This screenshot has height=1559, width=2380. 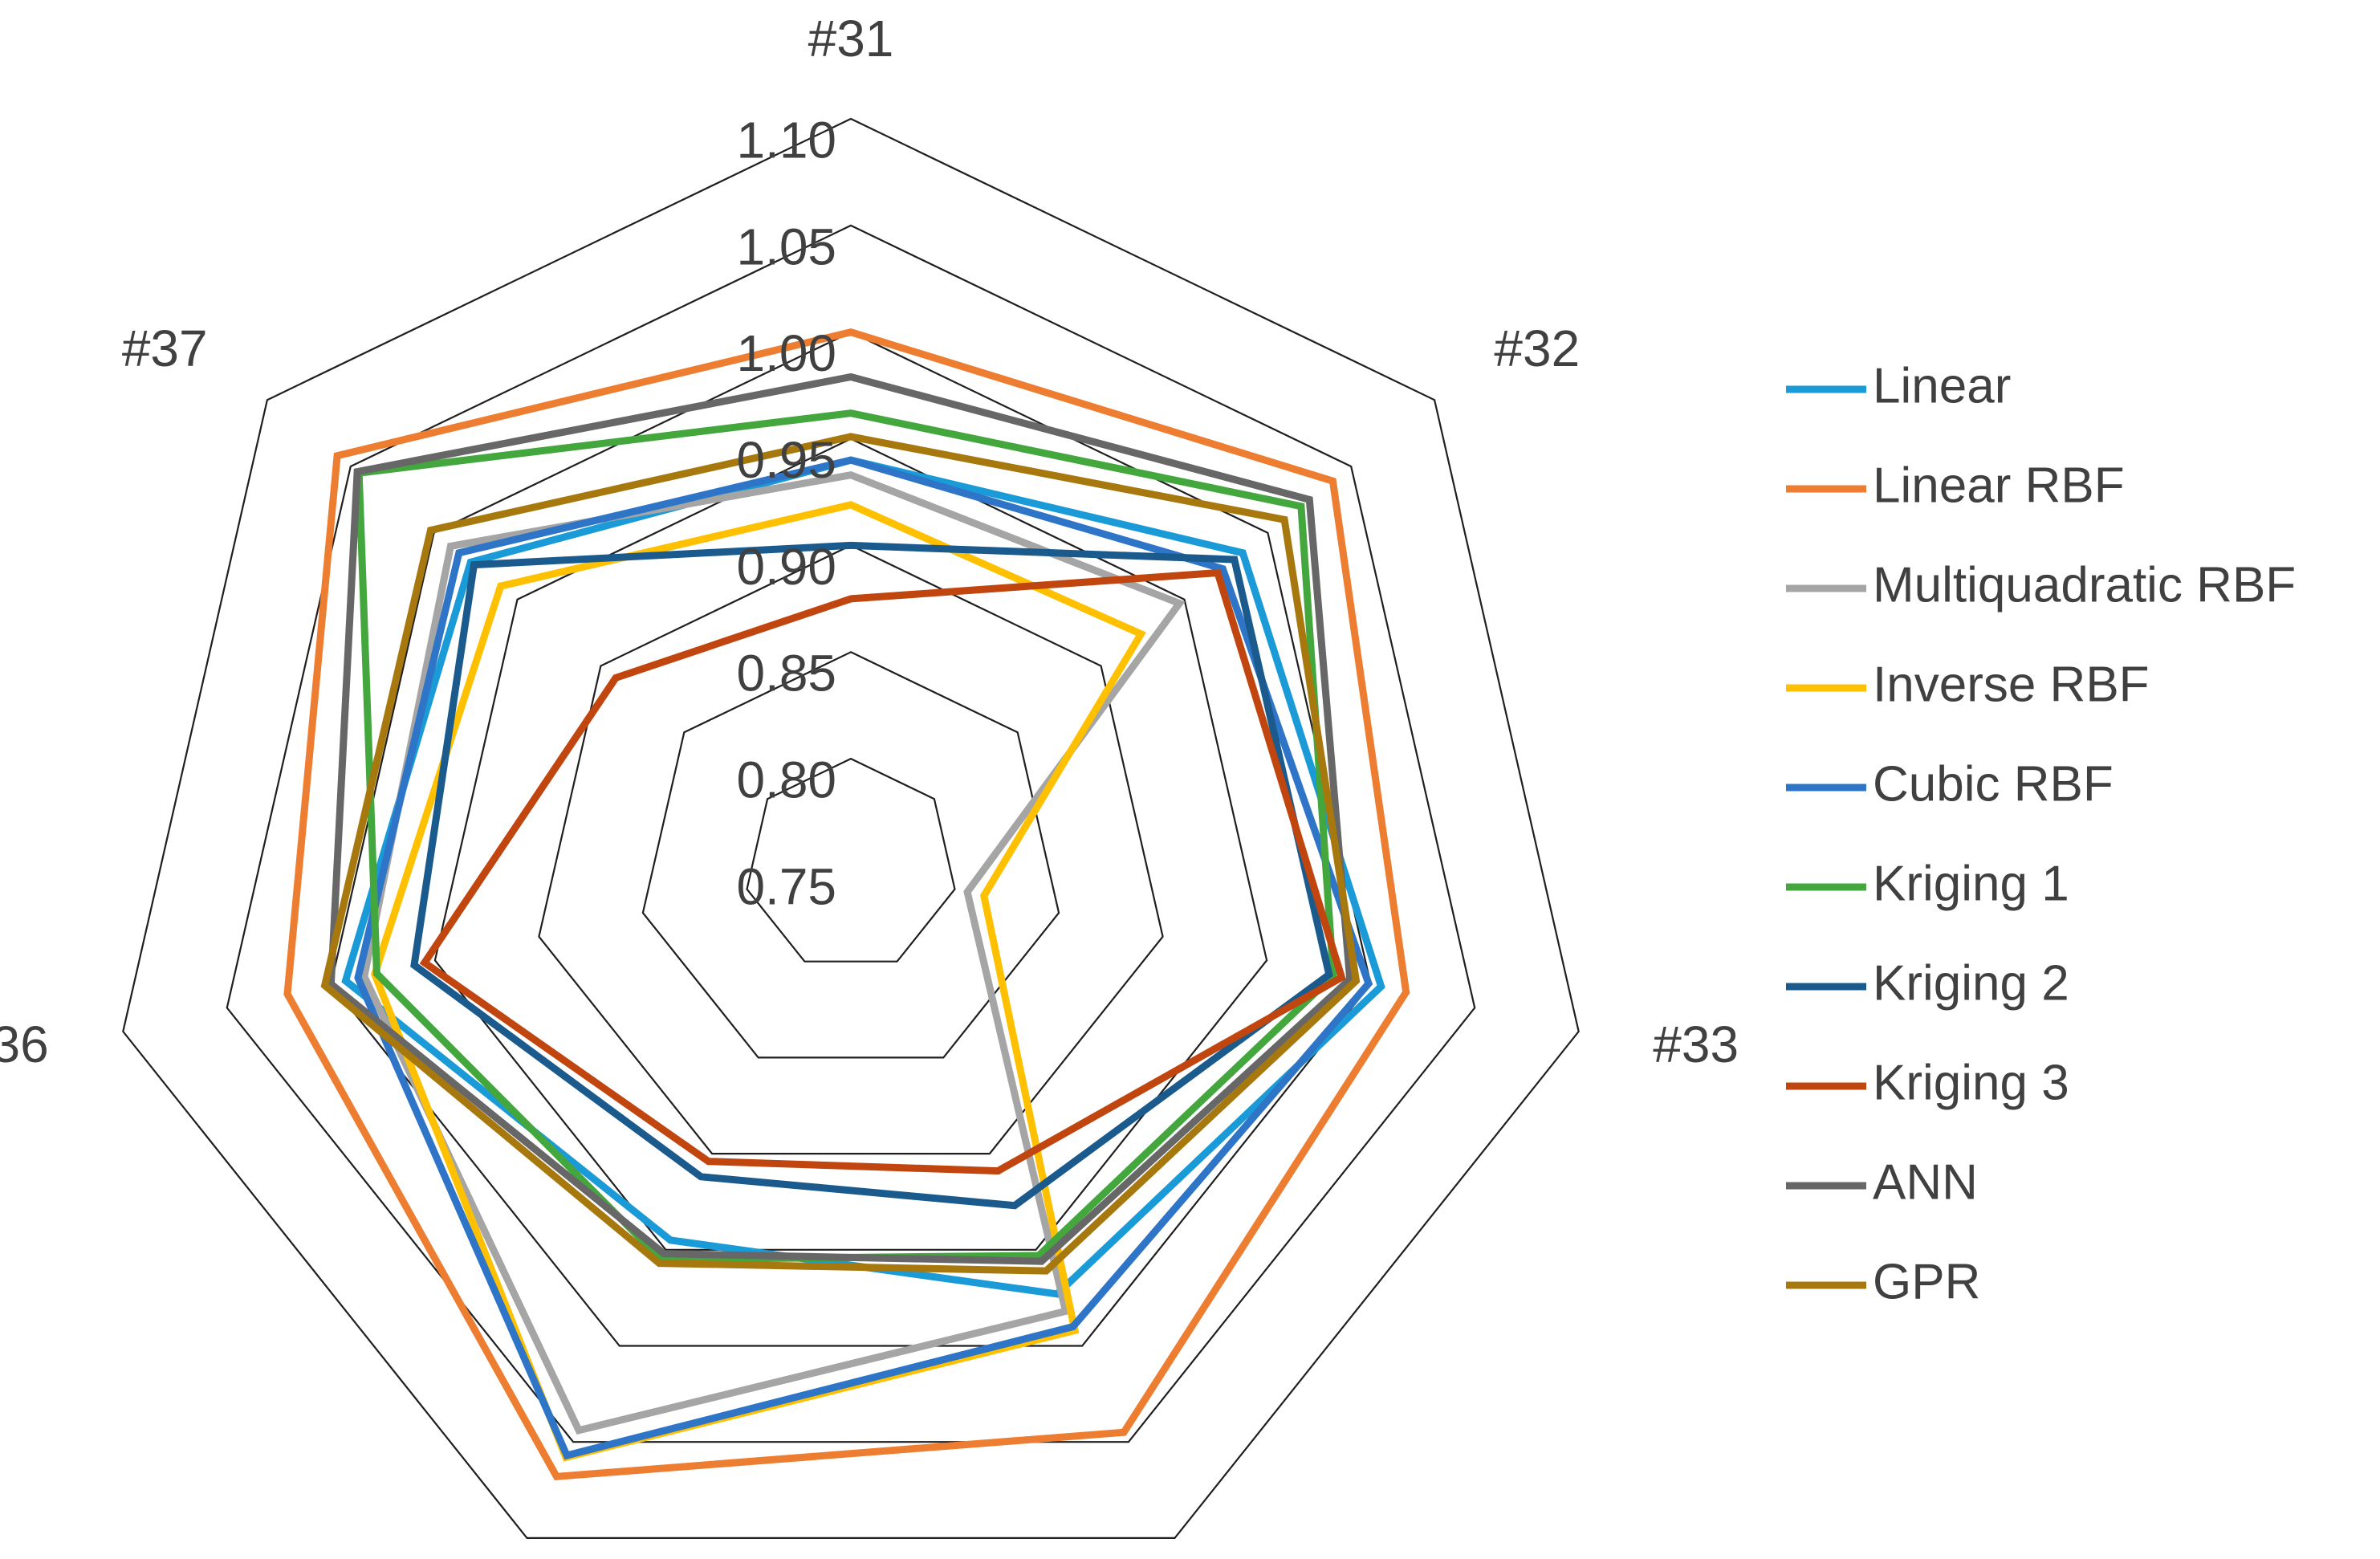 I want to click on axis-label-n32: #32, so click(x=1537, y=348).